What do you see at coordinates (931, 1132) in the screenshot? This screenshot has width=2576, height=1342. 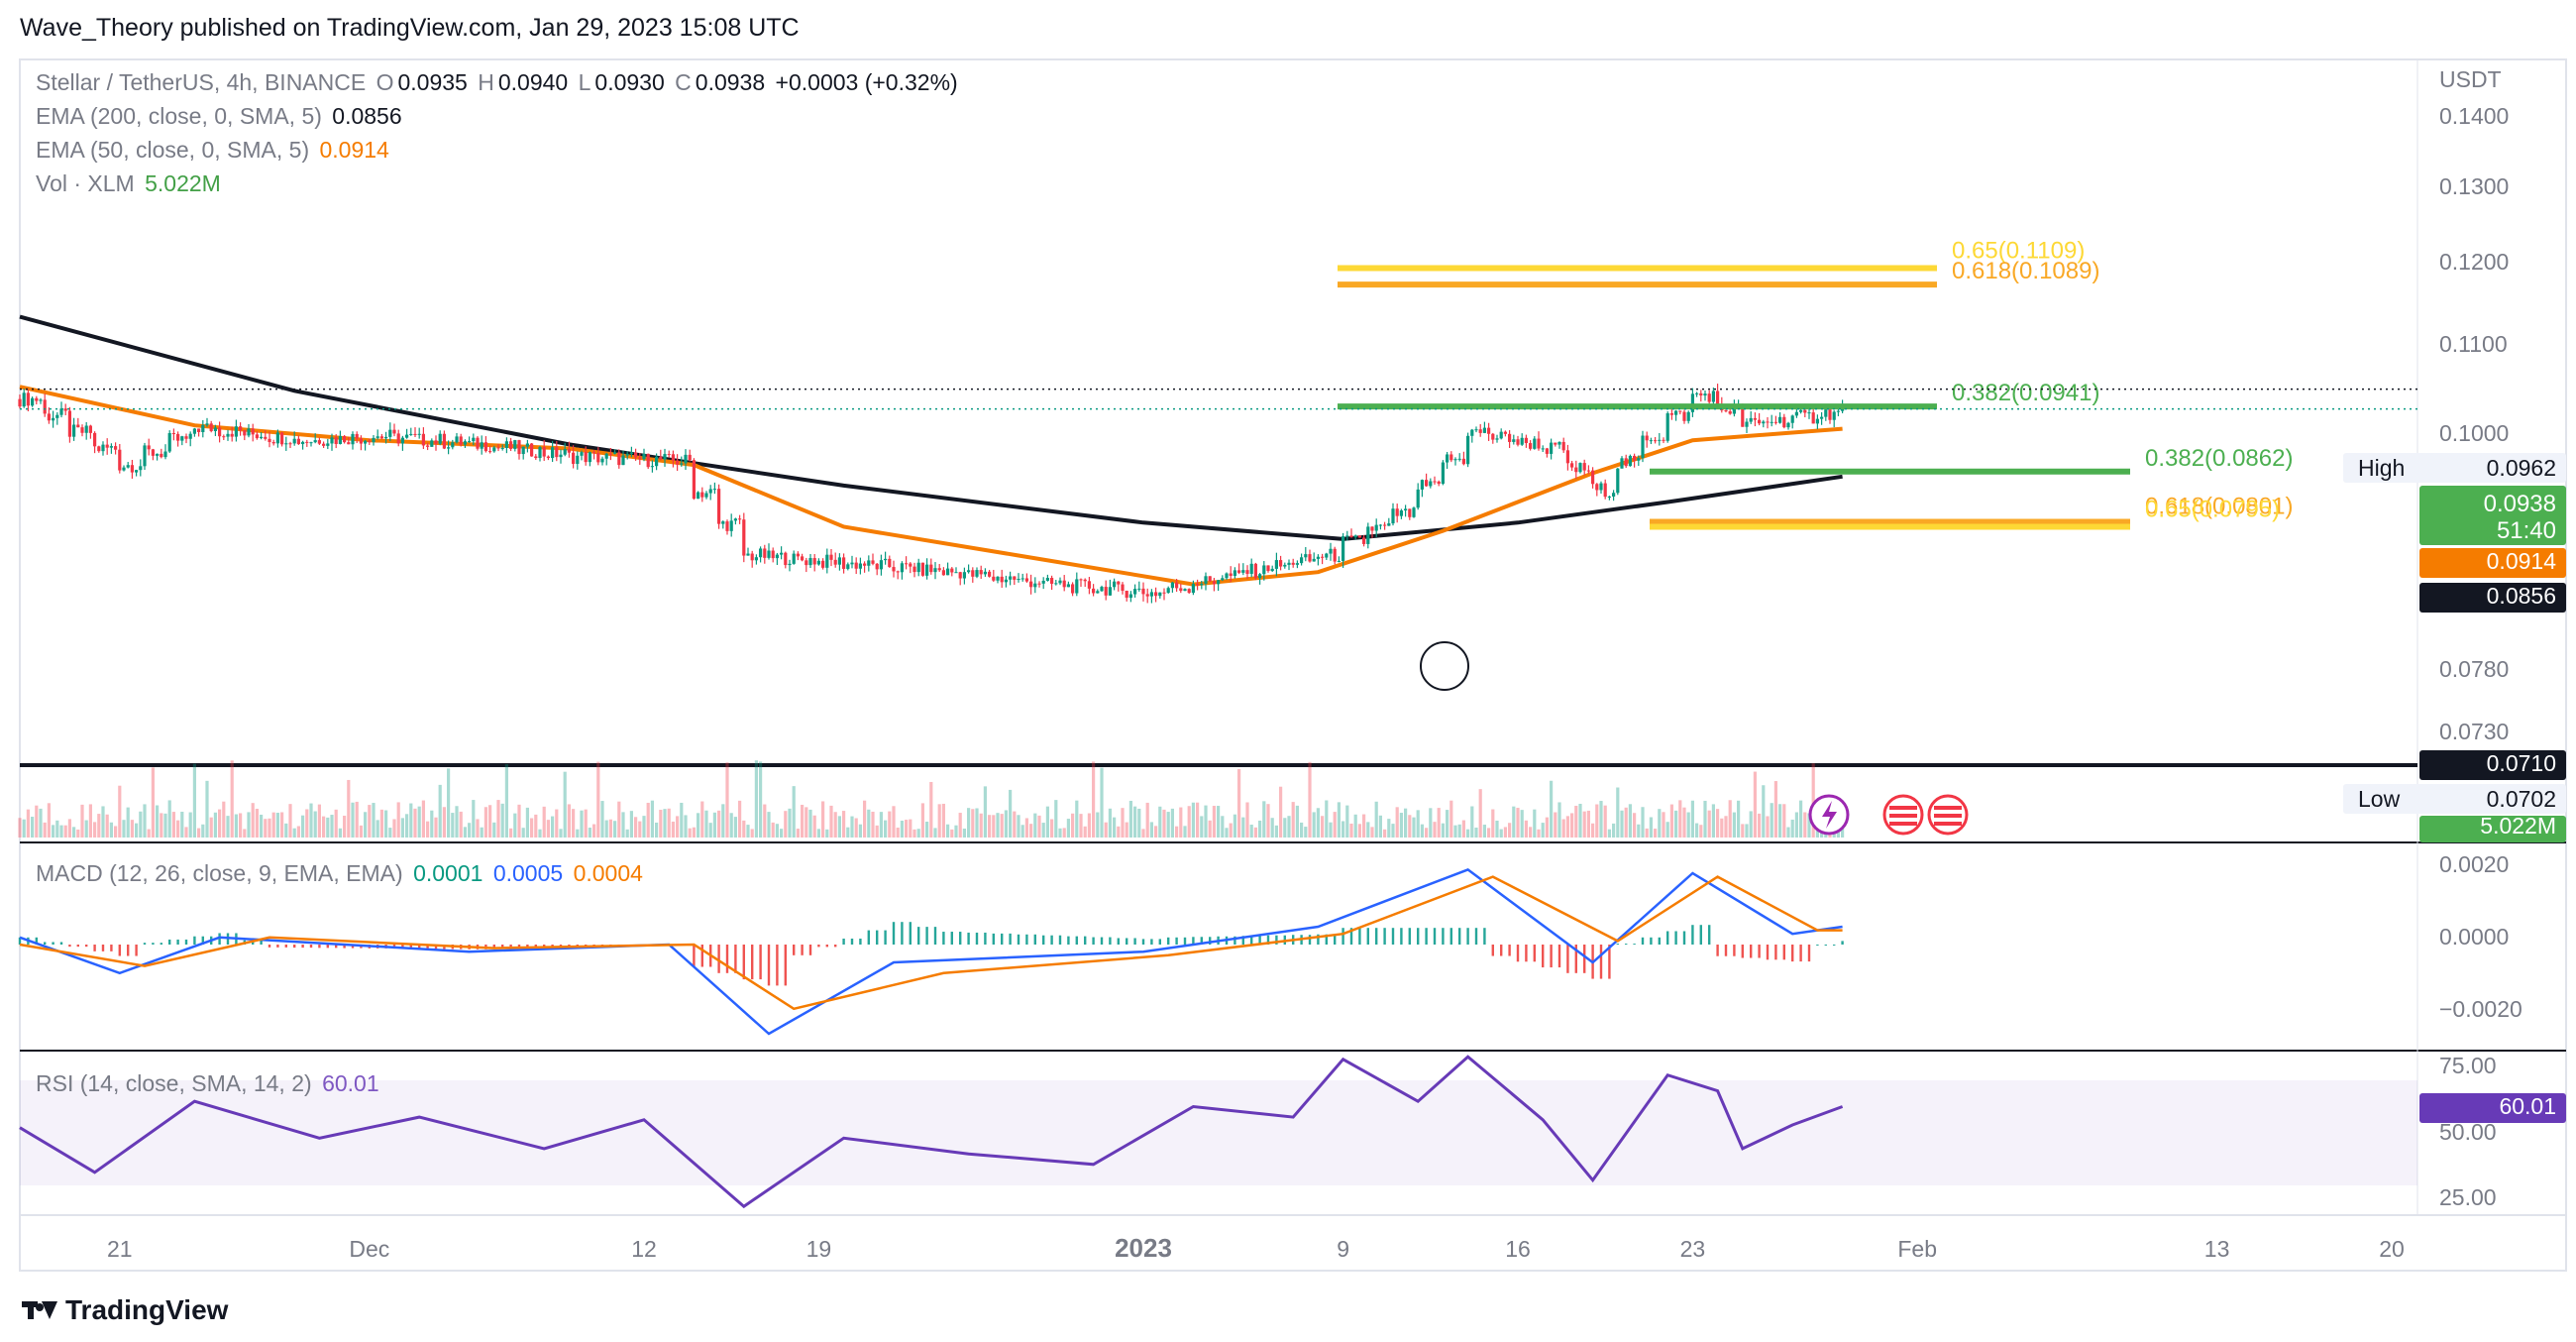 I see `rsi-line` at bounding box center [931, 1132].